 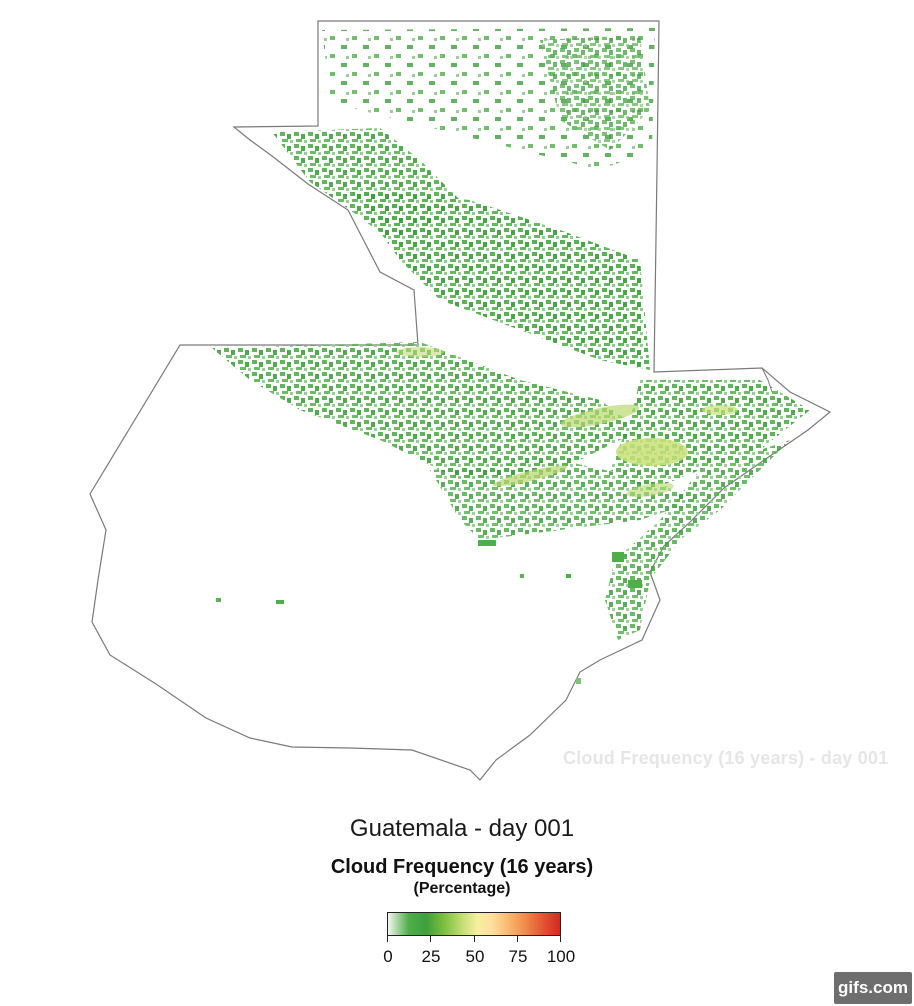 I want to click on legend-tick-label: 0, so click(x=388, y=956).